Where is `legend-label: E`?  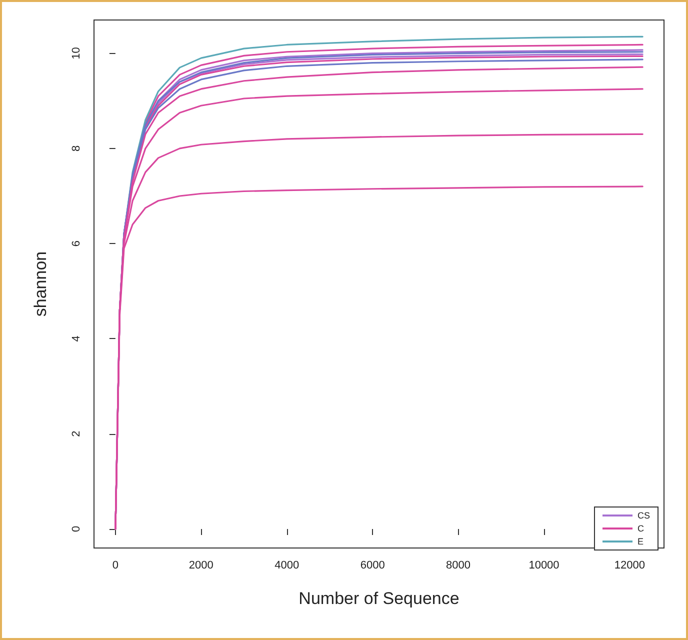
legend-label: E is located at coordinates (641, 541).